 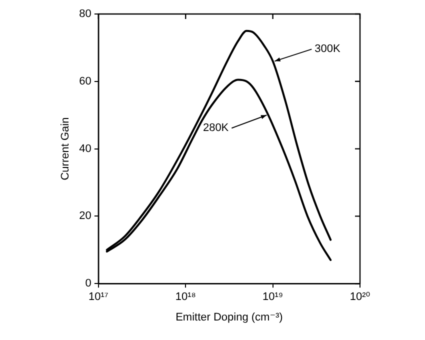 I want to click on x-tick-label: 10¹⁸, so click(x=185, y=297).